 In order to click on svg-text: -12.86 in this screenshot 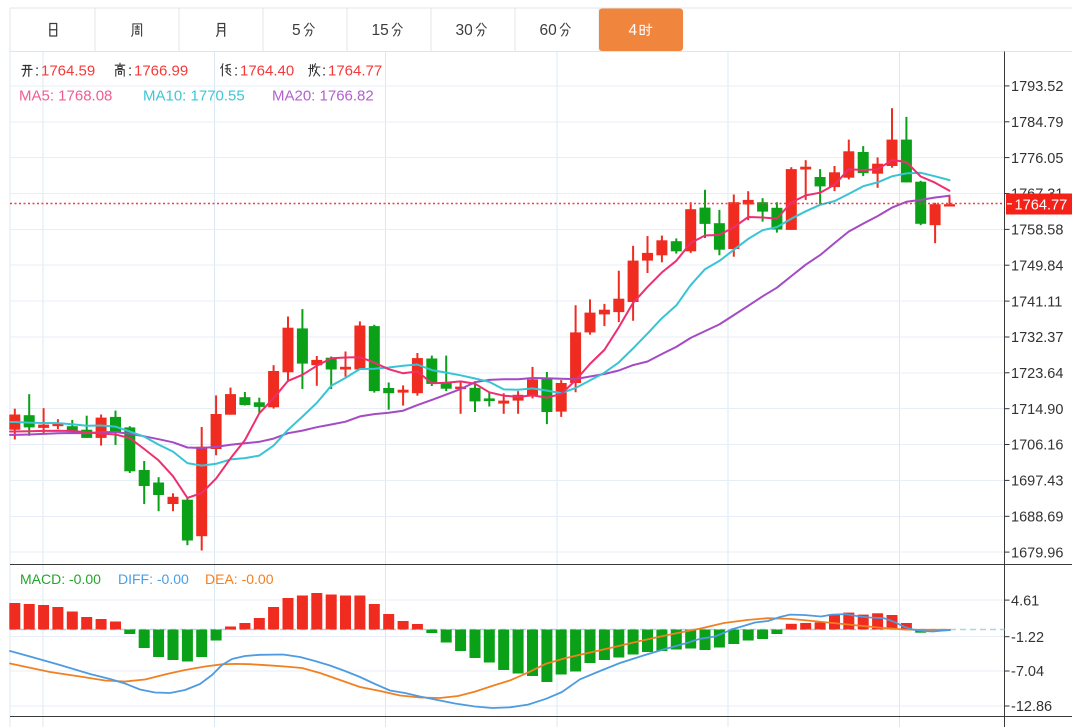, I will do `click(1031, 707)`.